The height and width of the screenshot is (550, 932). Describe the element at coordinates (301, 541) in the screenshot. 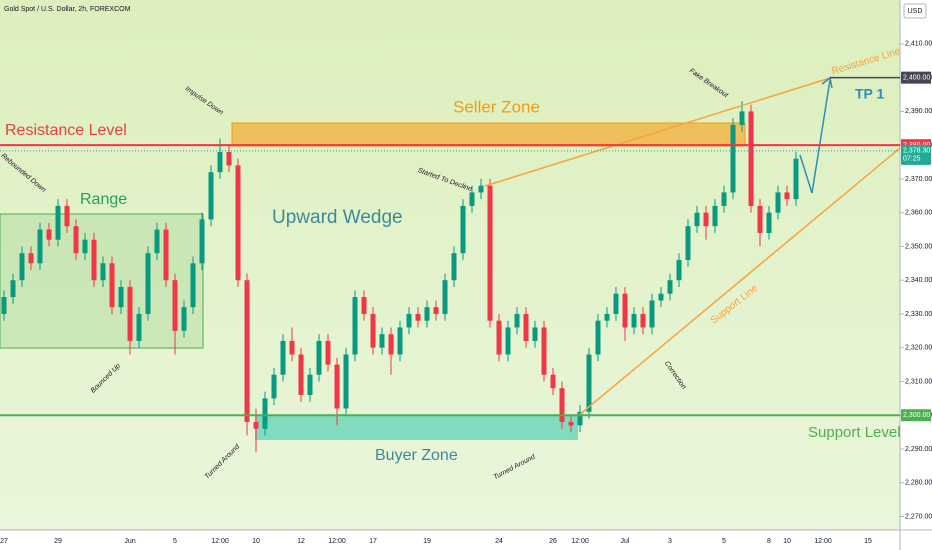

I see `x-tick-label: 12` at that location.